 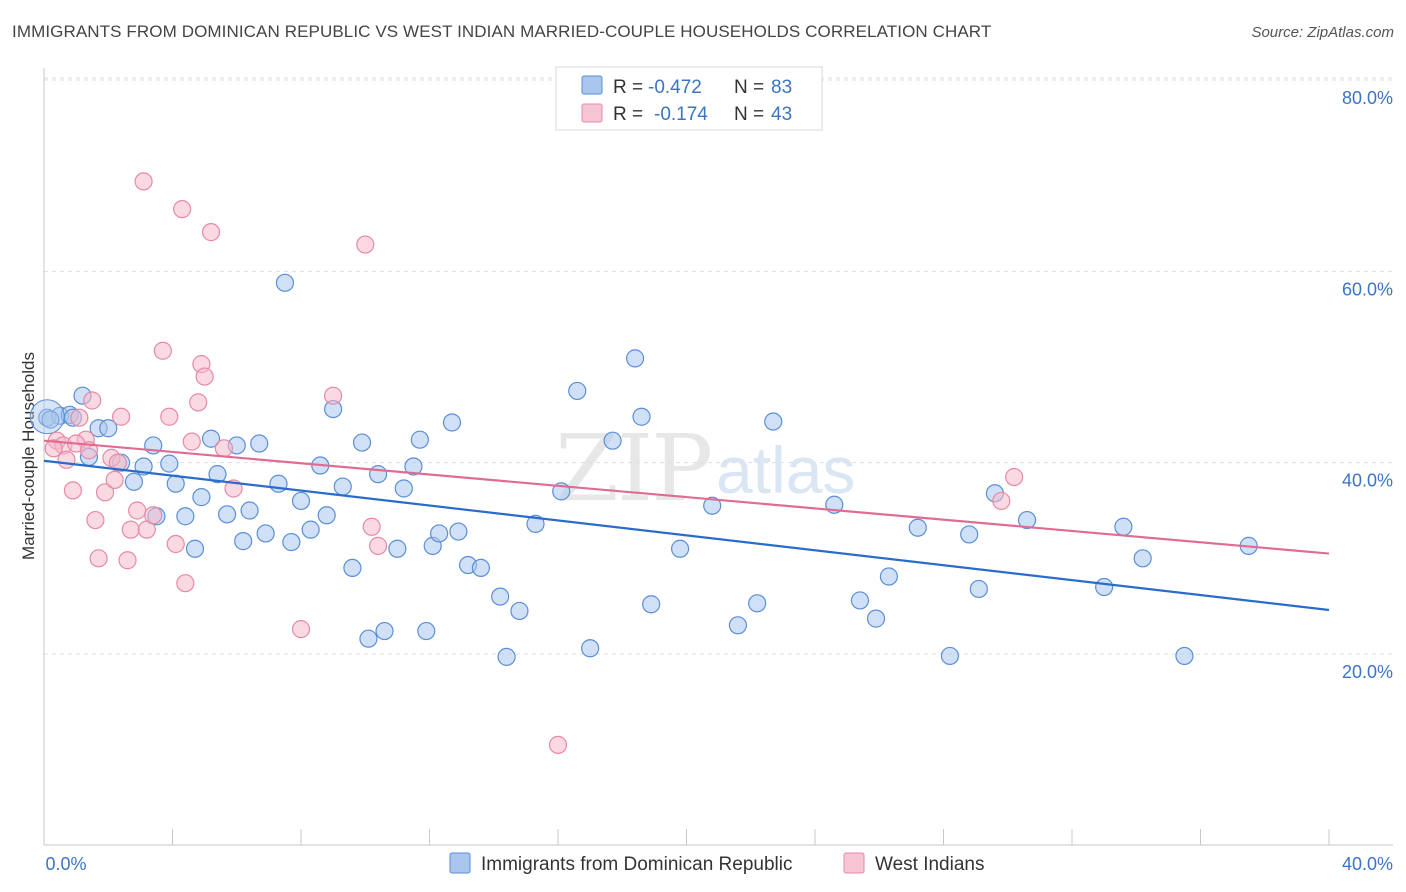 I want to click on bottom-legend-swatch-blue, so click(x=460, y=863).